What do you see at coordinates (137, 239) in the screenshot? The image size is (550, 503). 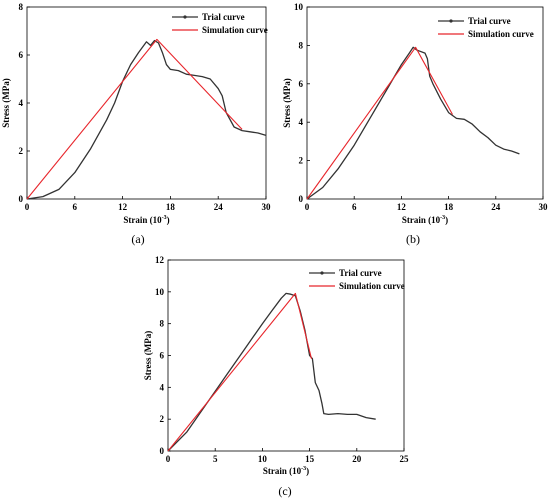 I see `panel-label: (a)` at bounding box center [137, 239].